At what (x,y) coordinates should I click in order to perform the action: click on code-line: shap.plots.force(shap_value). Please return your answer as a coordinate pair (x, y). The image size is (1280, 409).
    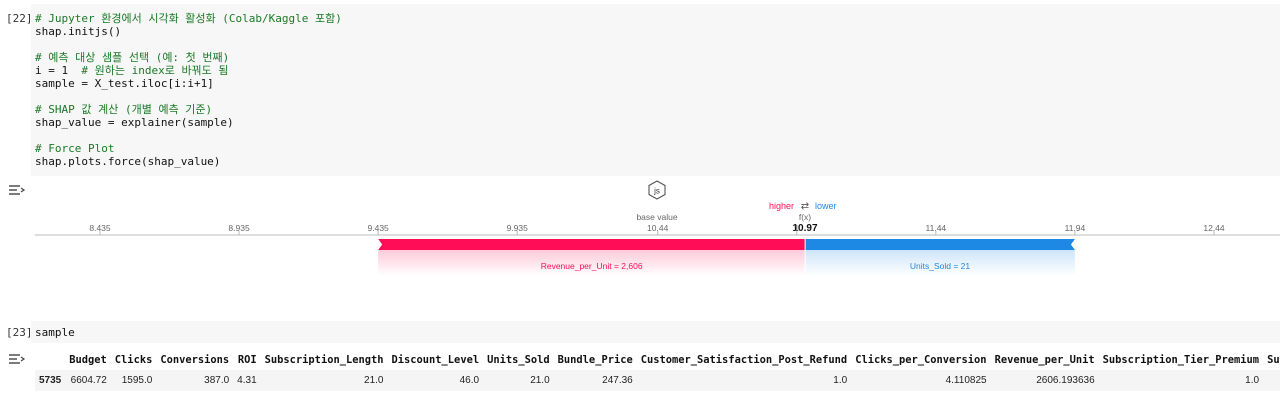
    Looking at the image, I should click on (128, 161).